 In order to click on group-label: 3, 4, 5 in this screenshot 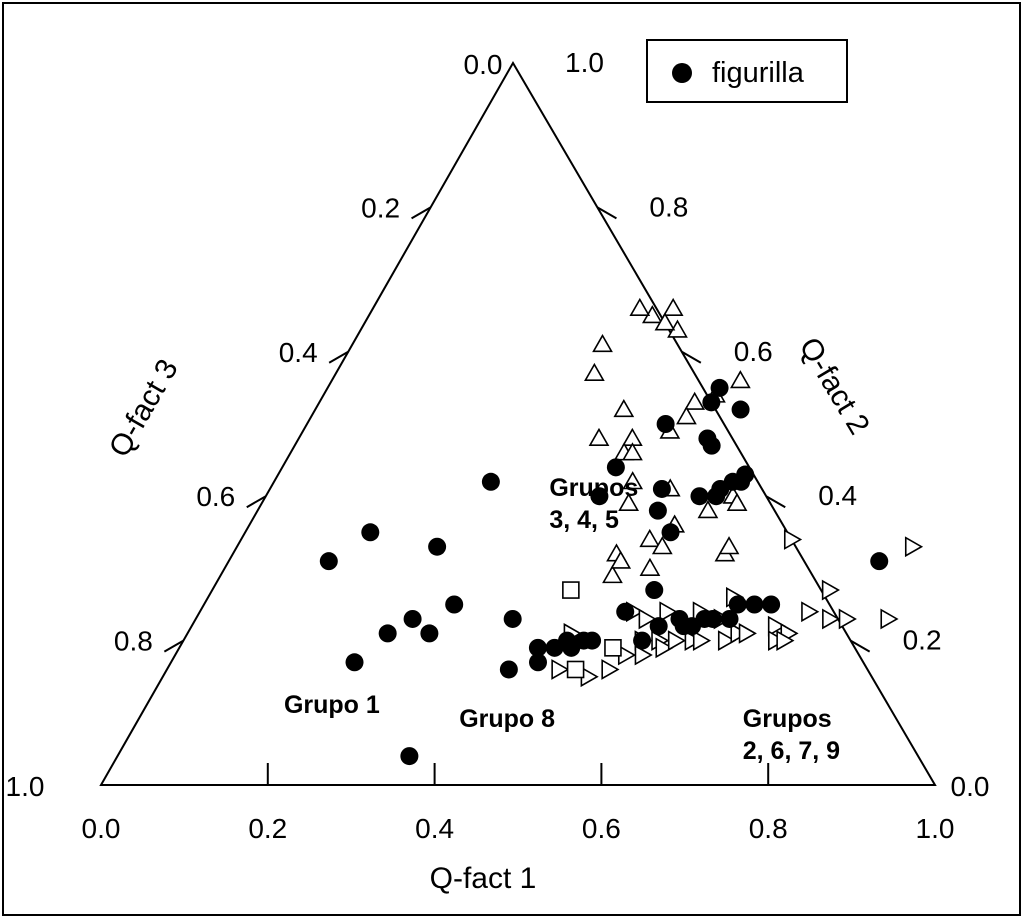, I will do `click(584, 520)`.